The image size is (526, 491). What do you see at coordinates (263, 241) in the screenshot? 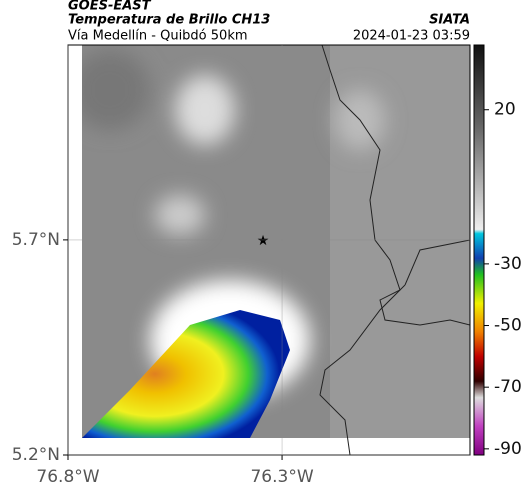
I see `city-marker: ★` at bounding box center [263, 241].